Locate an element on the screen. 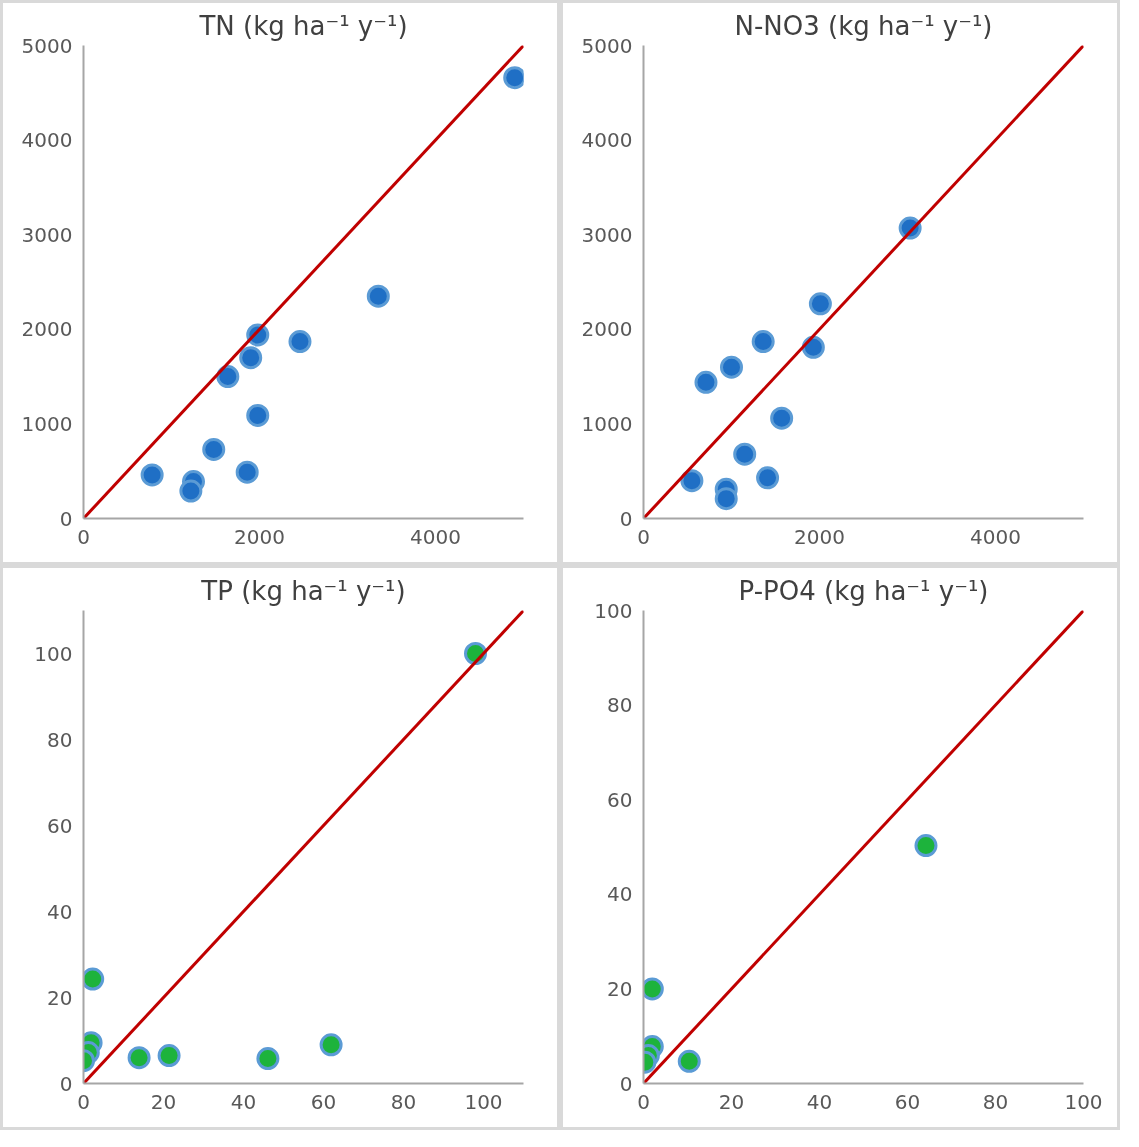 This screenshot has width=1139, height=1147. chart-title: N-NO3 (kg ha⁻¹ y⁻¹) is located at coordinates (863, 25).